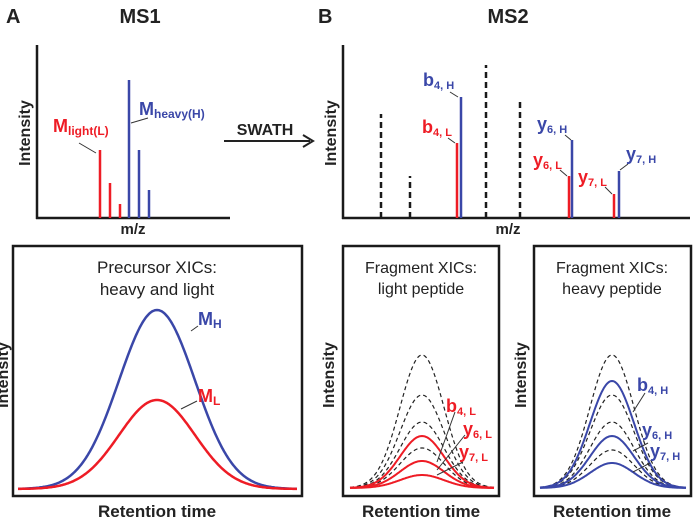 The height and width of the screenshot is (524, 700). Describe the element at coordinates (139, 17) in the screenshot. I see `panel-a-title: MS1` at that location.